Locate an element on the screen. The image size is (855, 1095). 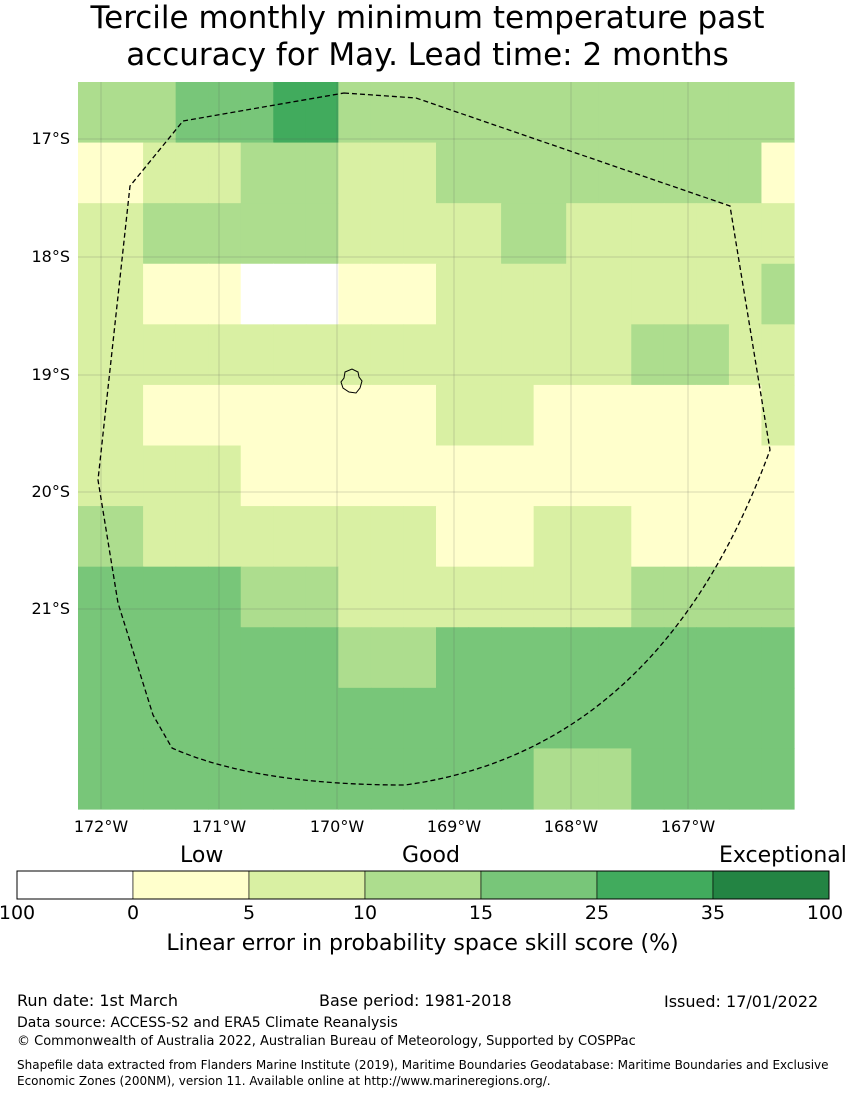
colorbar-tick: 100 is located at coordinates (825, 913).